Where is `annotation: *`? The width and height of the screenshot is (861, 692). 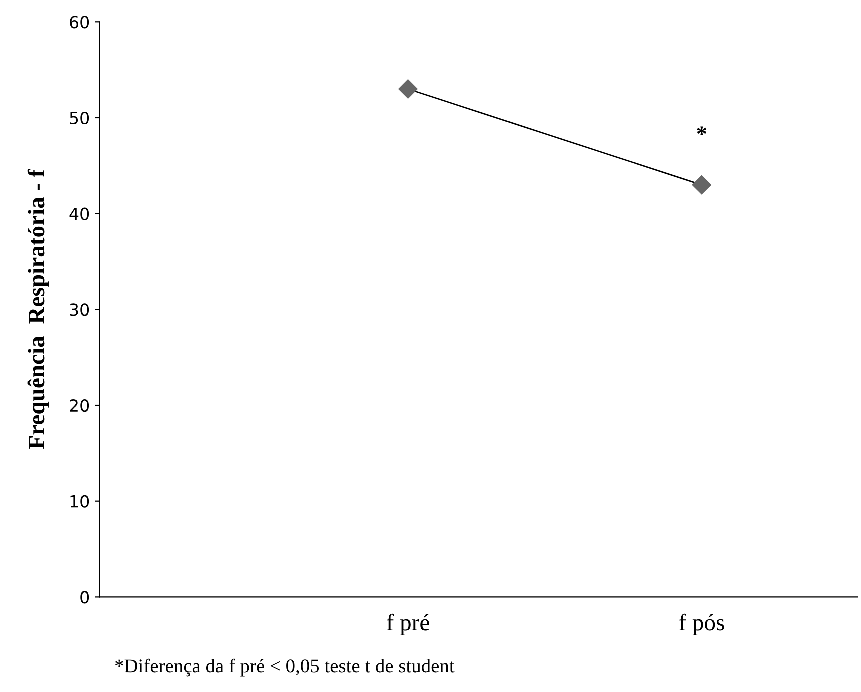 annotation: * is located at coordinates (702, 131).